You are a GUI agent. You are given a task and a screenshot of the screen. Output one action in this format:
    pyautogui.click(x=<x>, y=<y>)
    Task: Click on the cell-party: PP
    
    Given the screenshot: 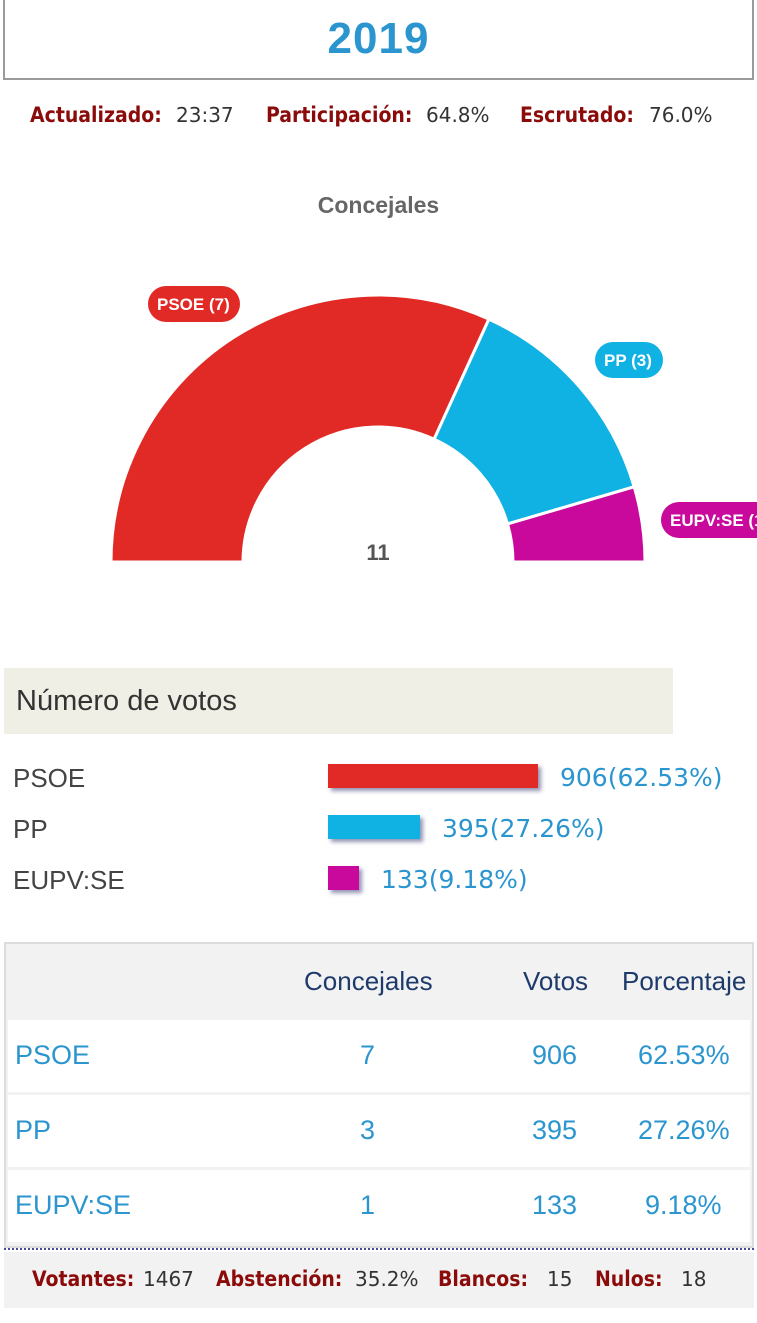 What is the action you would take?
    pyautogui.click(x=33, y=1130)
    